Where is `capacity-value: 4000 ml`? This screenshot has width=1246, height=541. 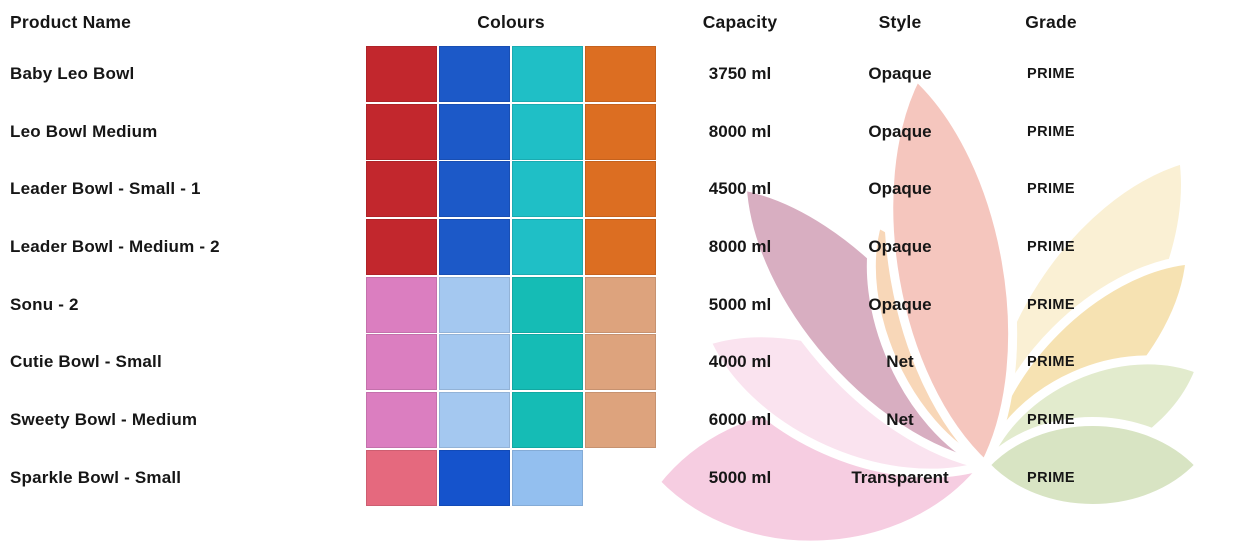 capacity-value: 4000 ml is located at coordinates (740, 361).